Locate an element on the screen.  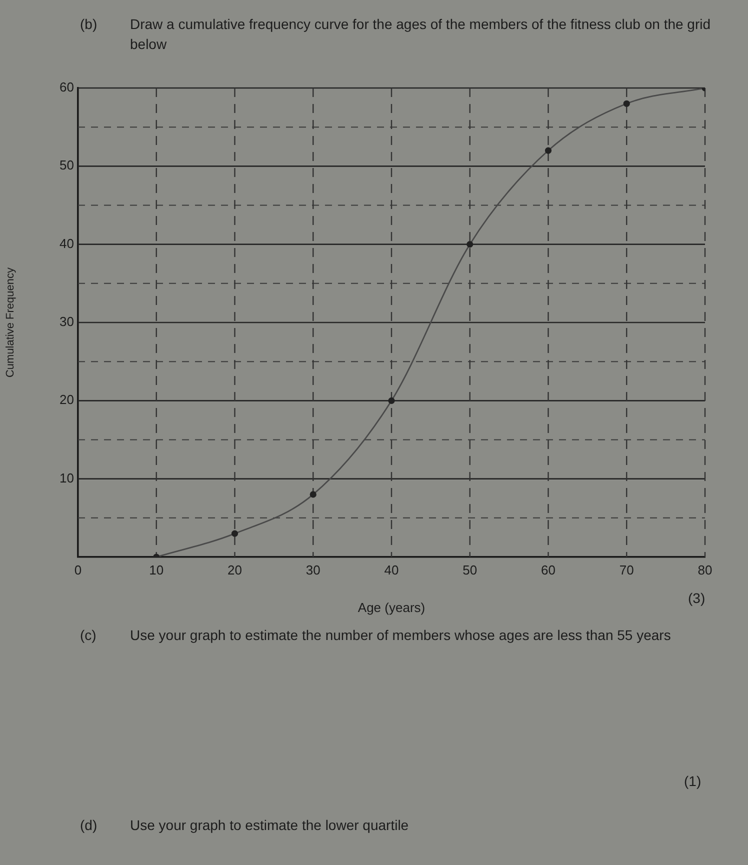
y-axis-title: Cumulative Frequency is located at coordinates (10, 322).